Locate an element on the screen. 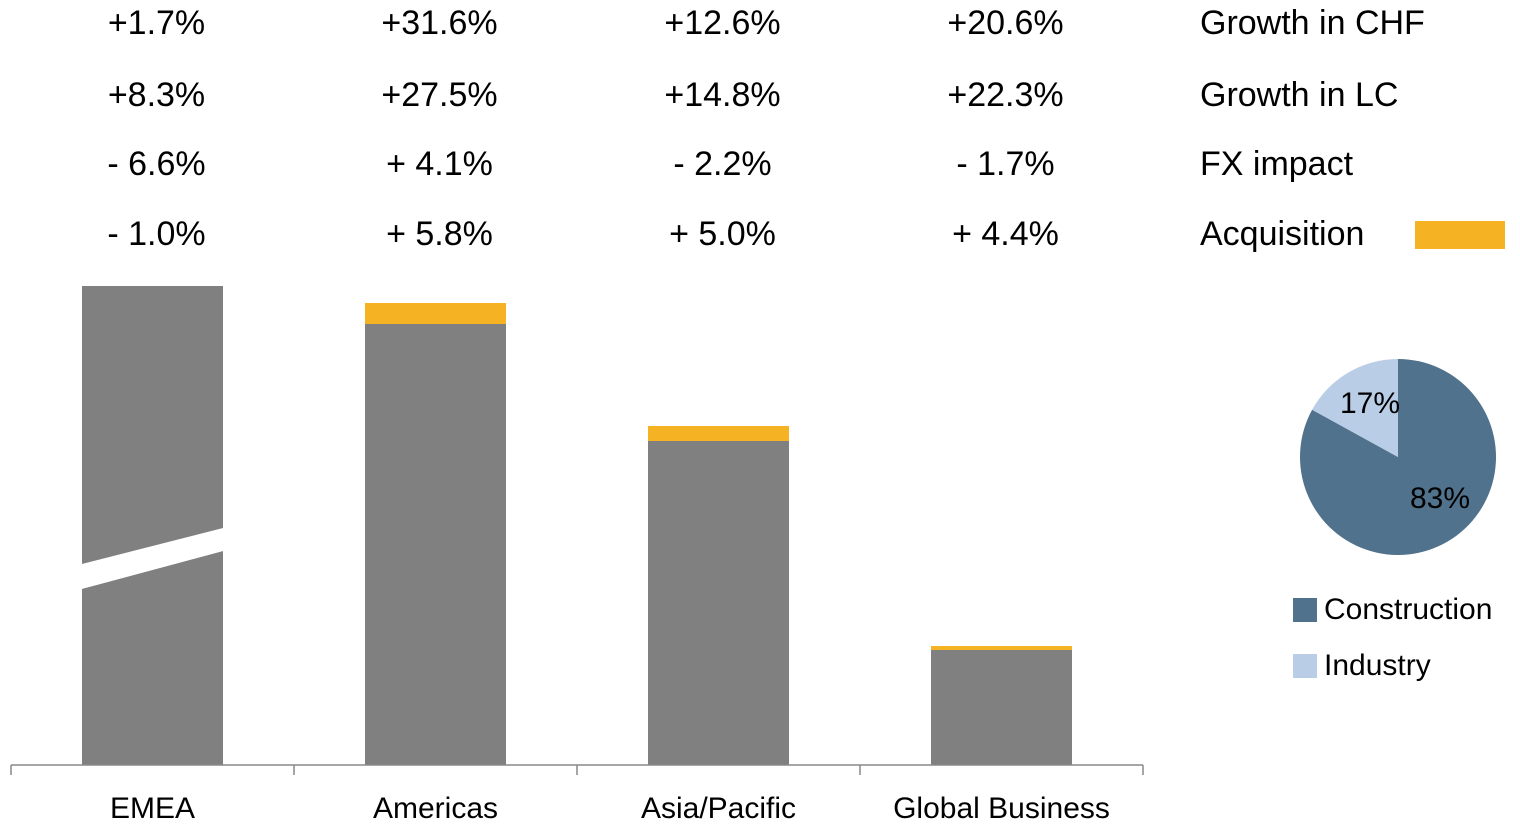  table-cell: +12.6% is located at coordinates (722, 23).